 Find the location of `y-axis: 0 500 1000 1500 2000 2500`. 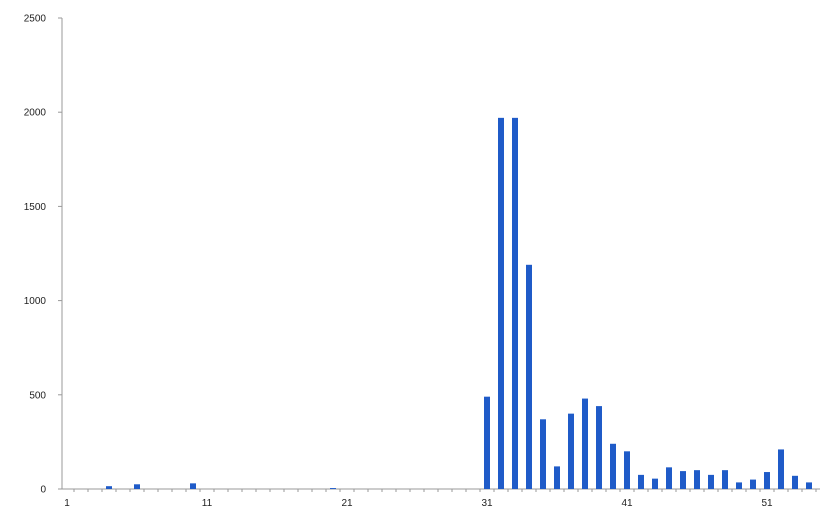

y-axis: 0 500 1000 1500 2000 2500 is located at coordinates (43, 255).